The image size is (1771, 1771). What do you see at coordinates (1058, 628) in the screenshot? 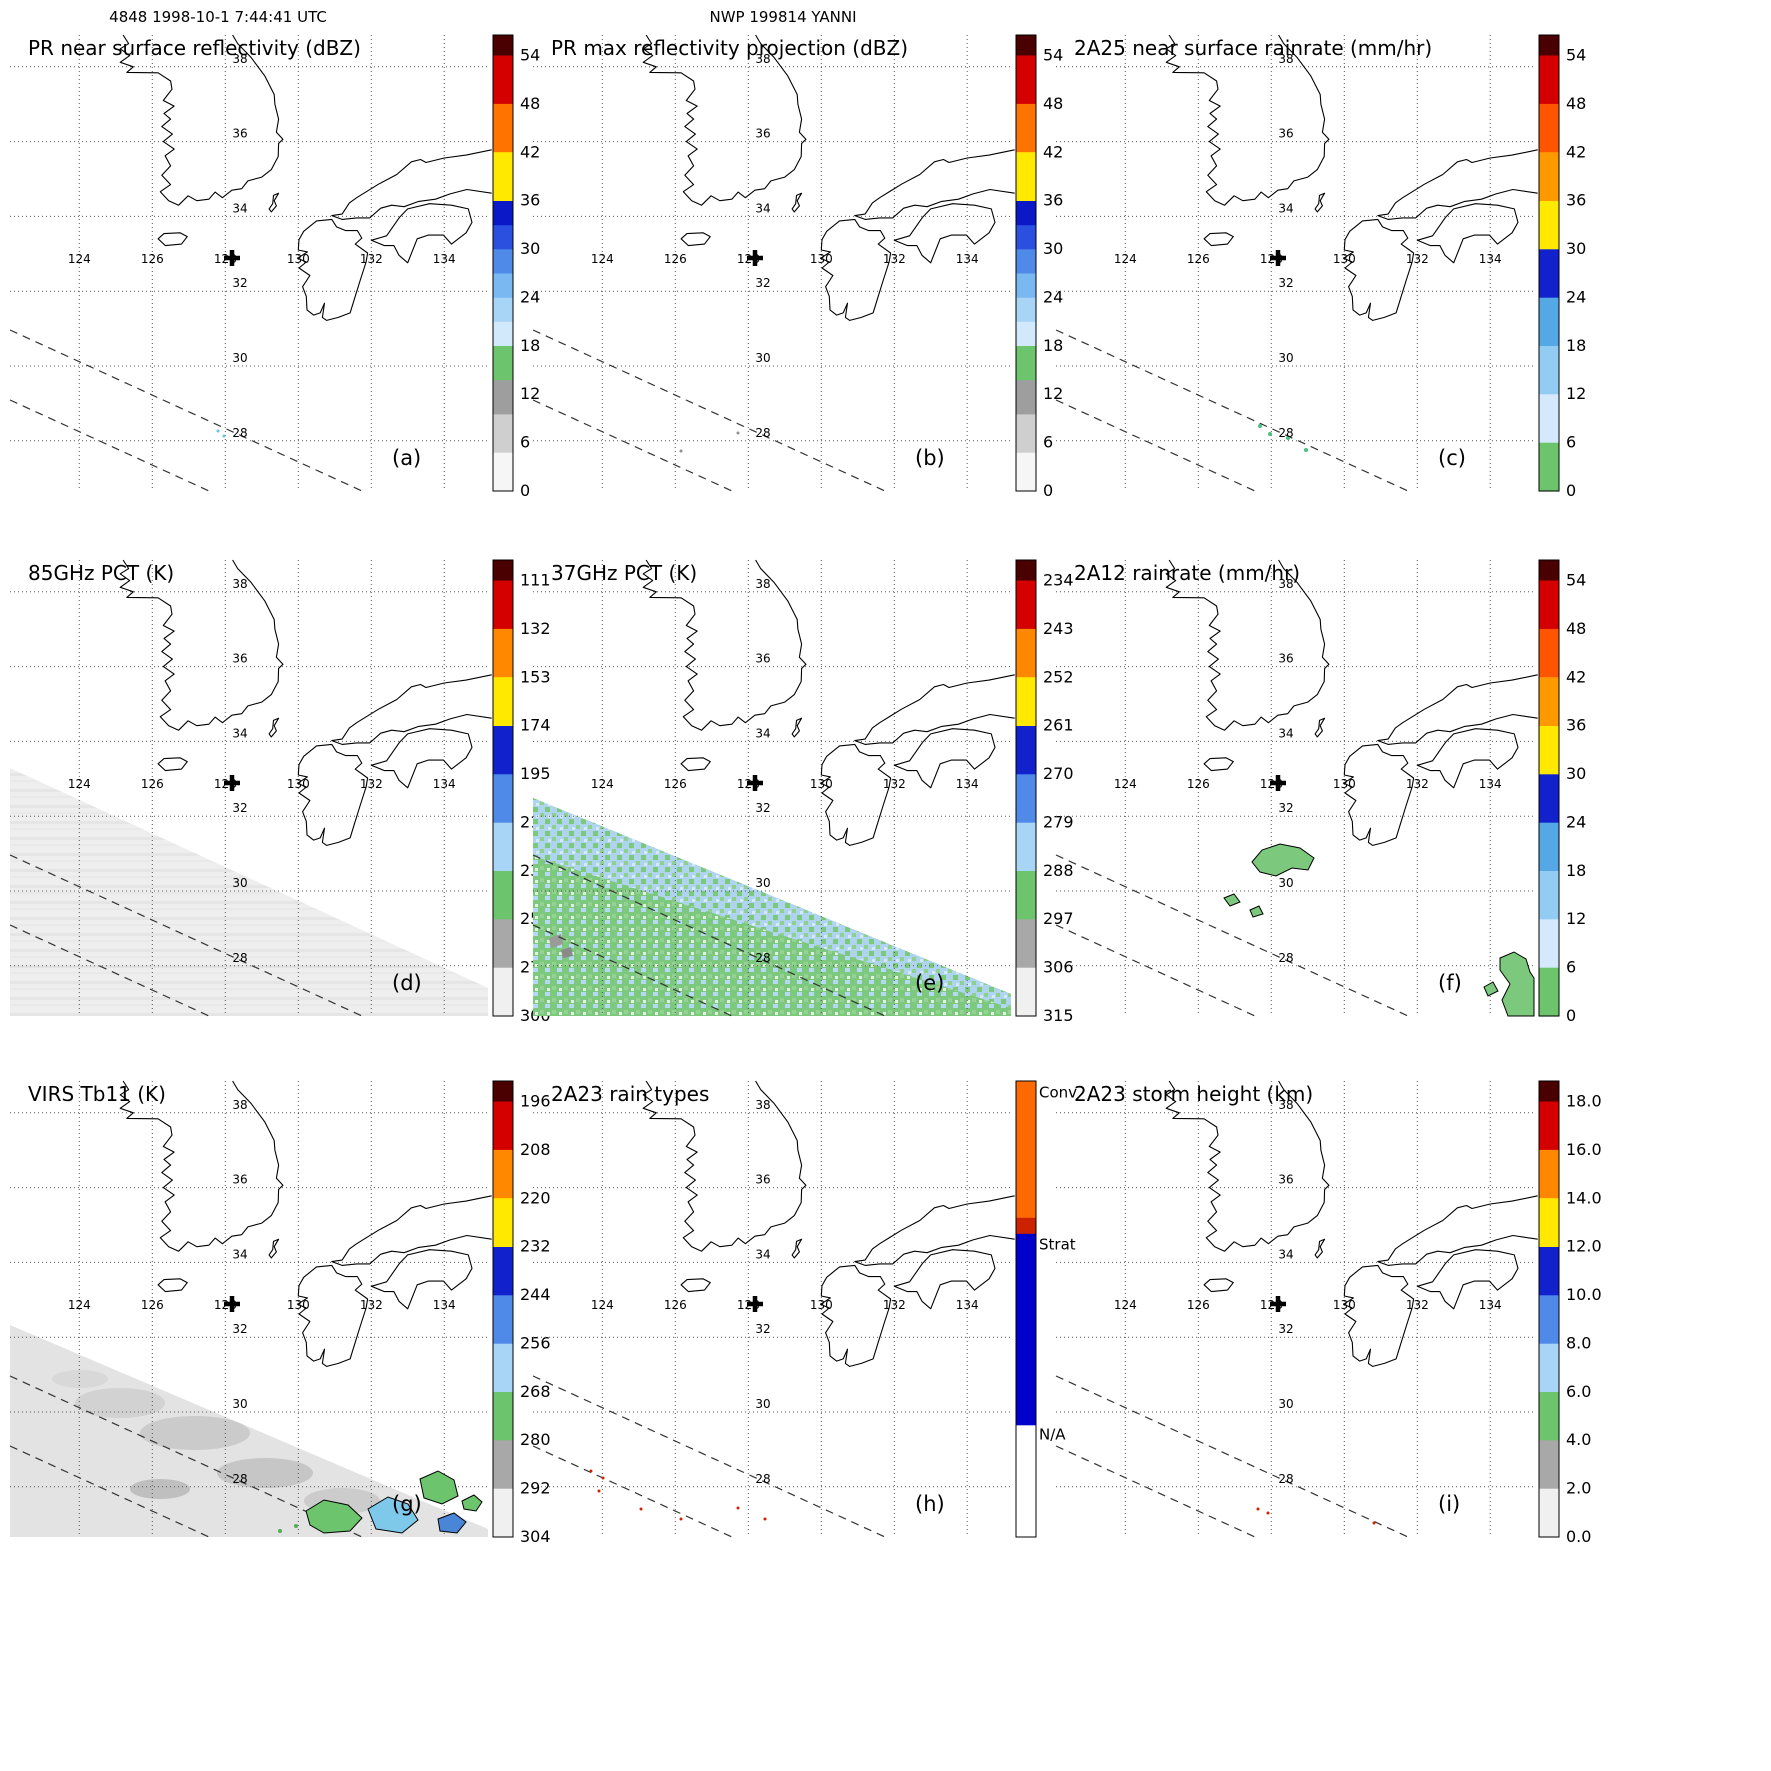
I see `colorbar-tick: 243` at bounding box center [1058, 628].